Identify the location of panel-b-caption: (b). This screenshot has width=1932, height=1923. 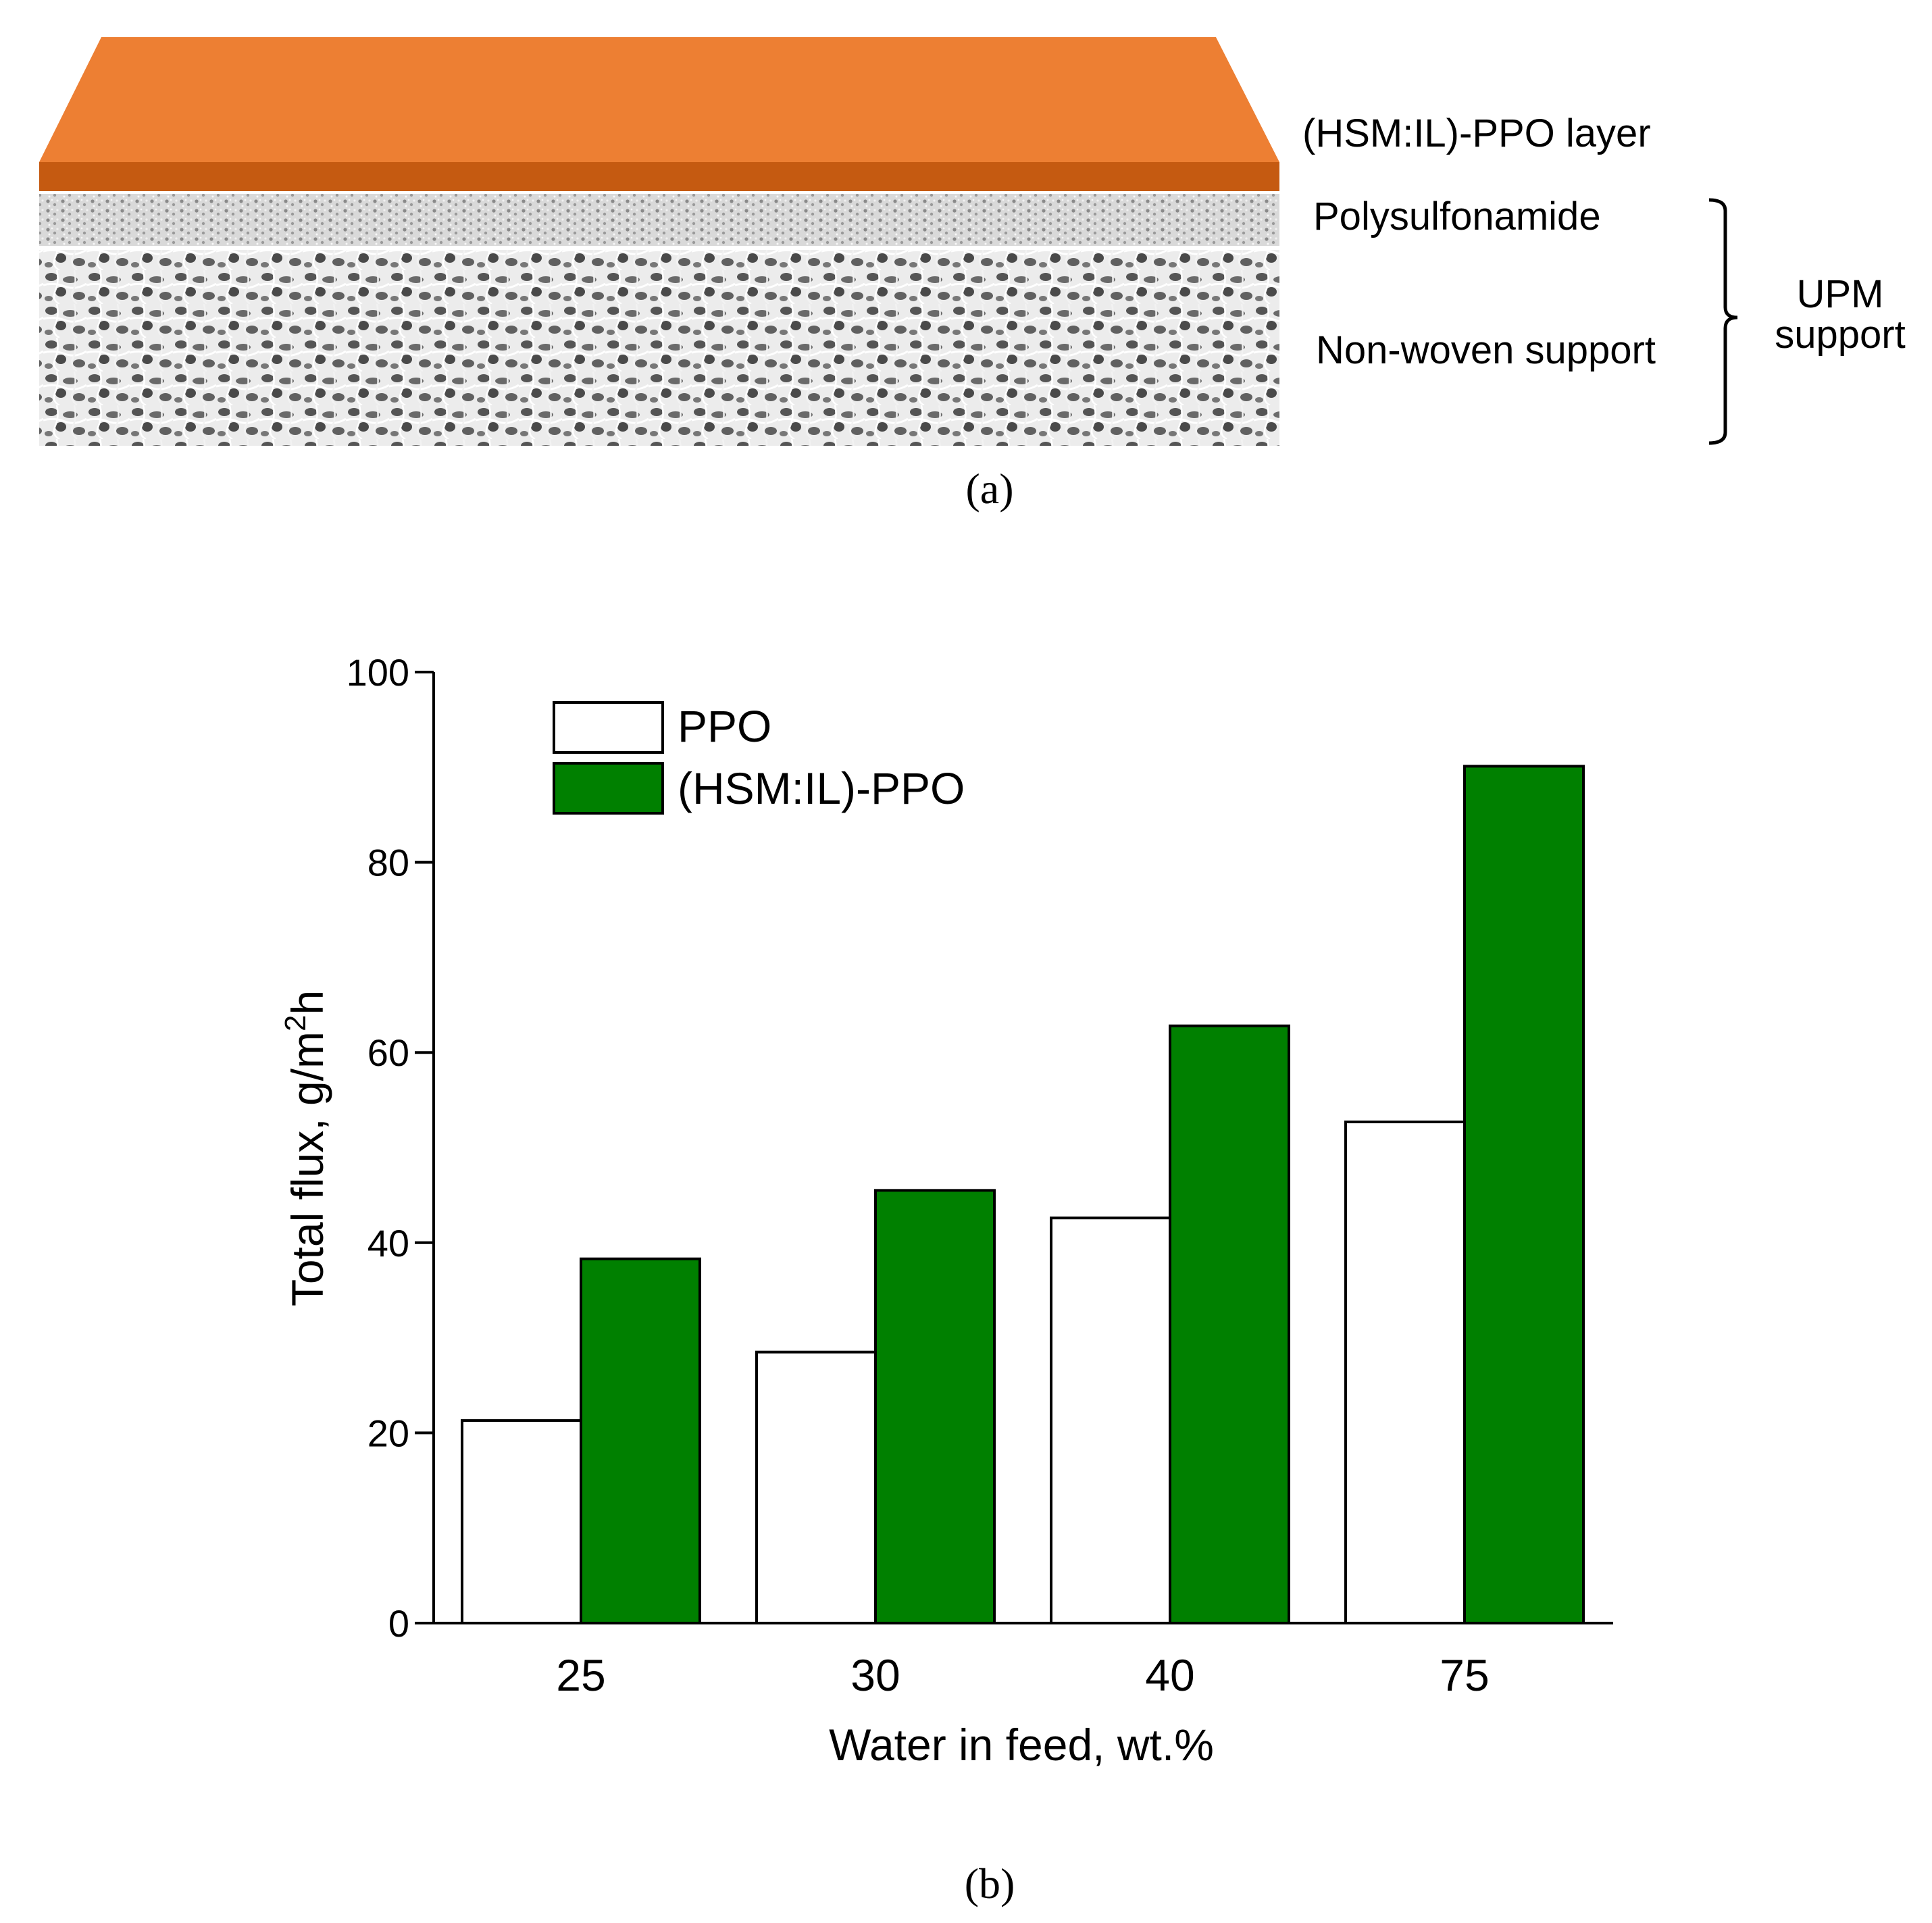
(990, 1883).